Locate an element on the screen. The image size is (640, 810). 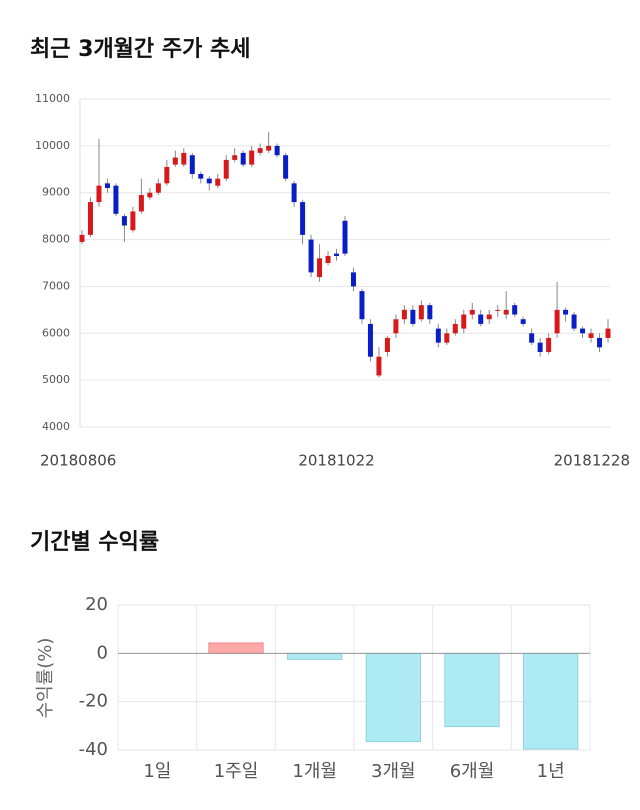
x-tick-label: 1주일 is located at coordinates (236, 771).